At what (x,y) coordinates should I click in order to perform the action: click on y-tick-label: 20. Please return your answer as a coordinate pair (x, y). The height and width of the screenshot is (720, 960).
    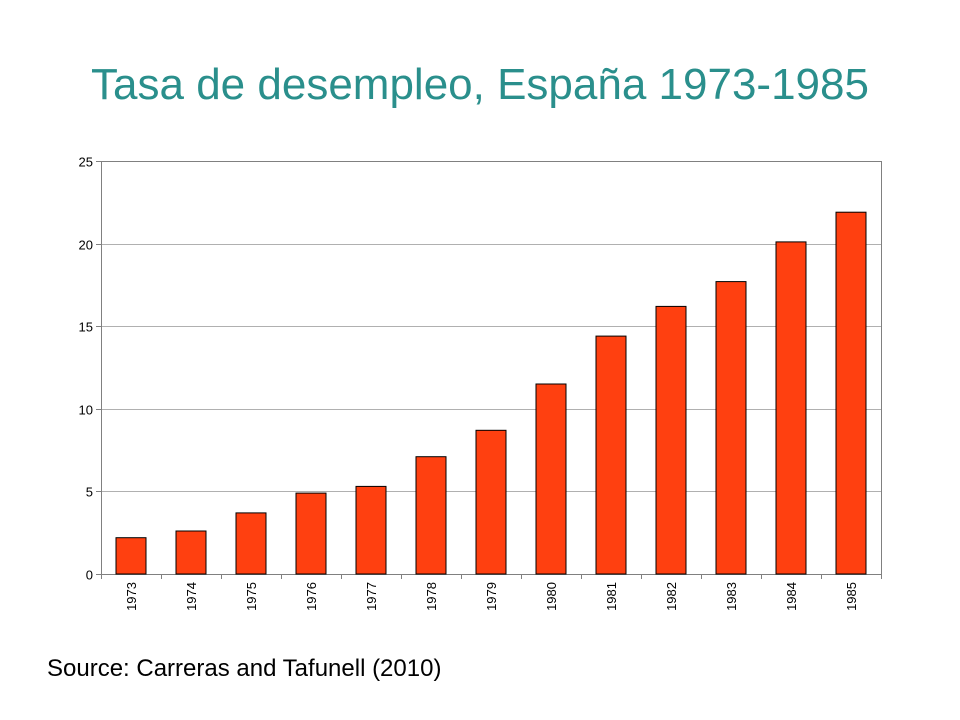
    Looking at the image, I should click on (86, 245).